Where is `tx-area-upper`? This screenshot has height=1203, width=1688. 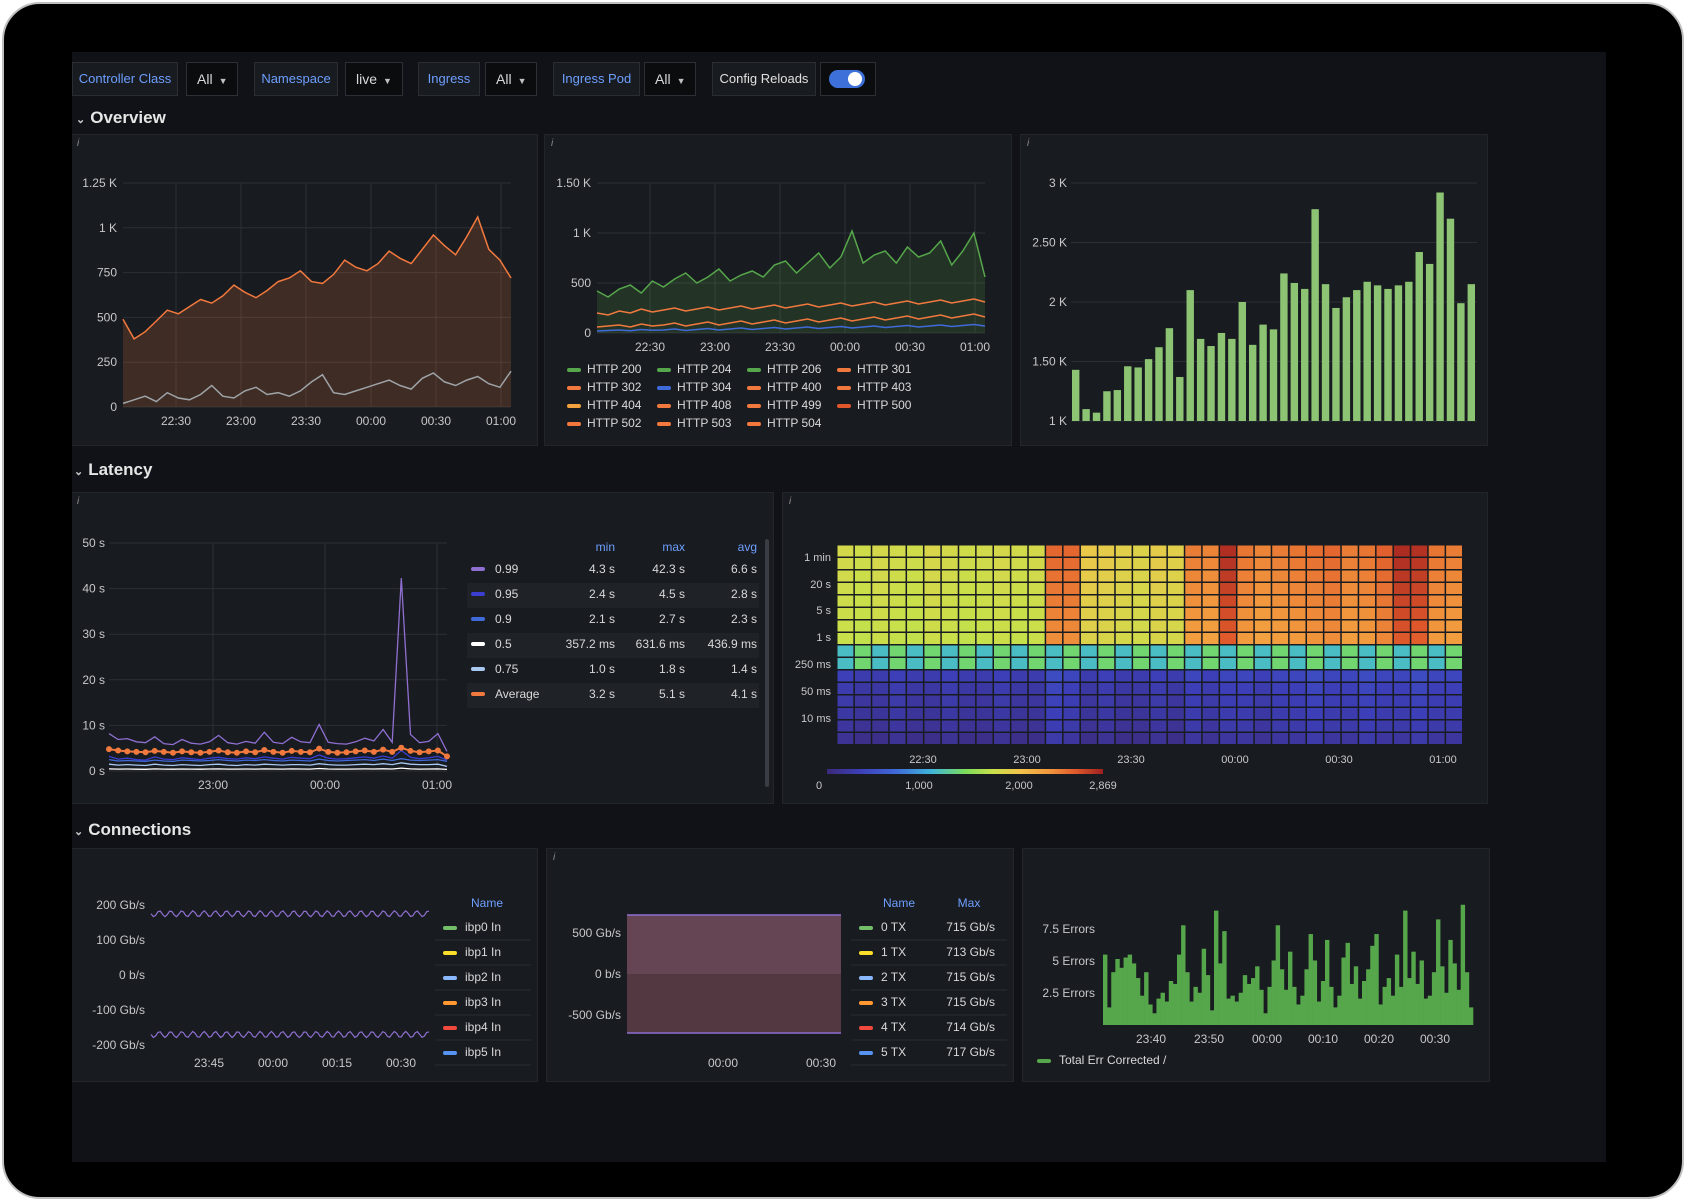
tx-area-upper is located at coordinates (734, 944).